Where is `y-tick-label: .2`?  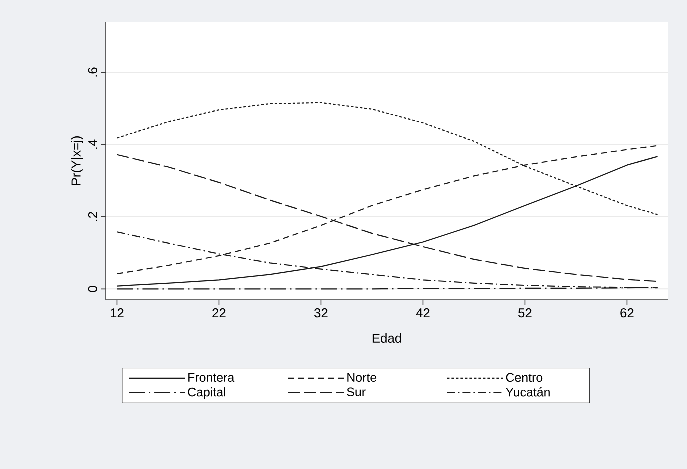 y-tick-label: .2 is located at coordinates (93, 217).